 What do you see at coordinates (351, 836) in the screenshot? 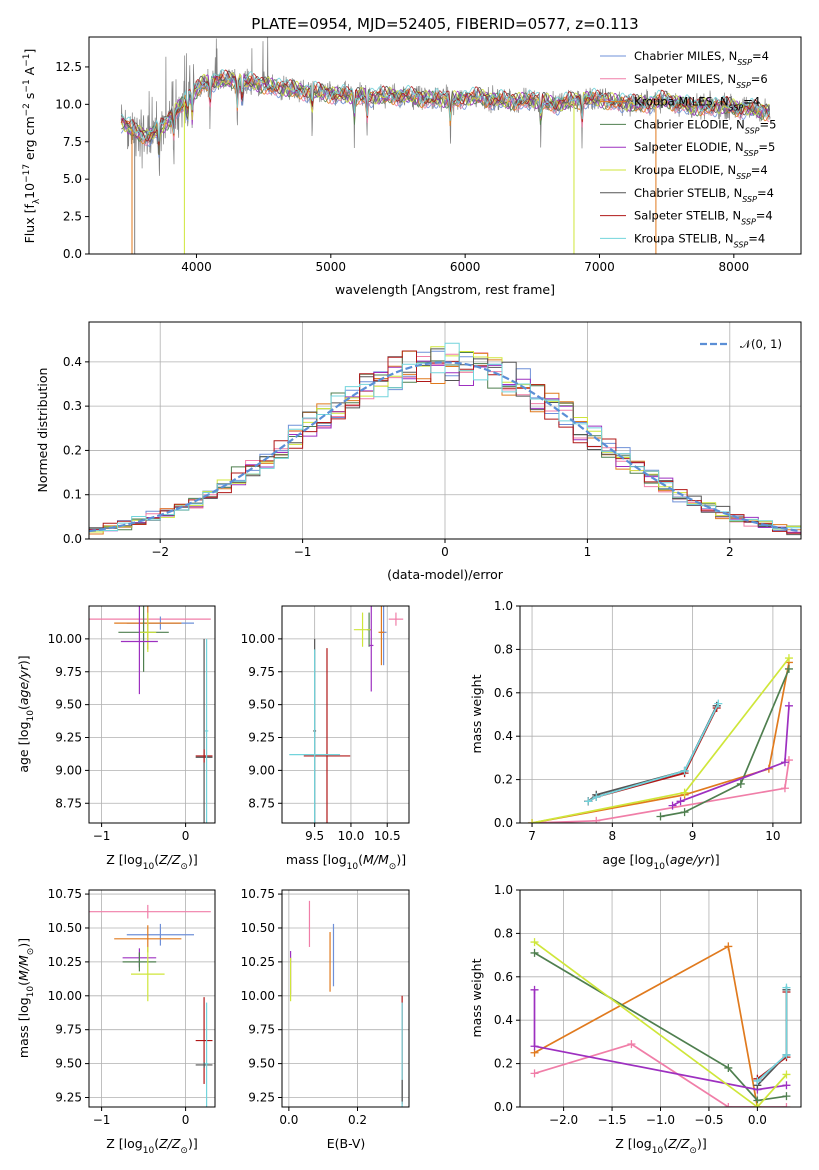
I see `x-tick-label: 10.0` at bounding box center [351, 836].